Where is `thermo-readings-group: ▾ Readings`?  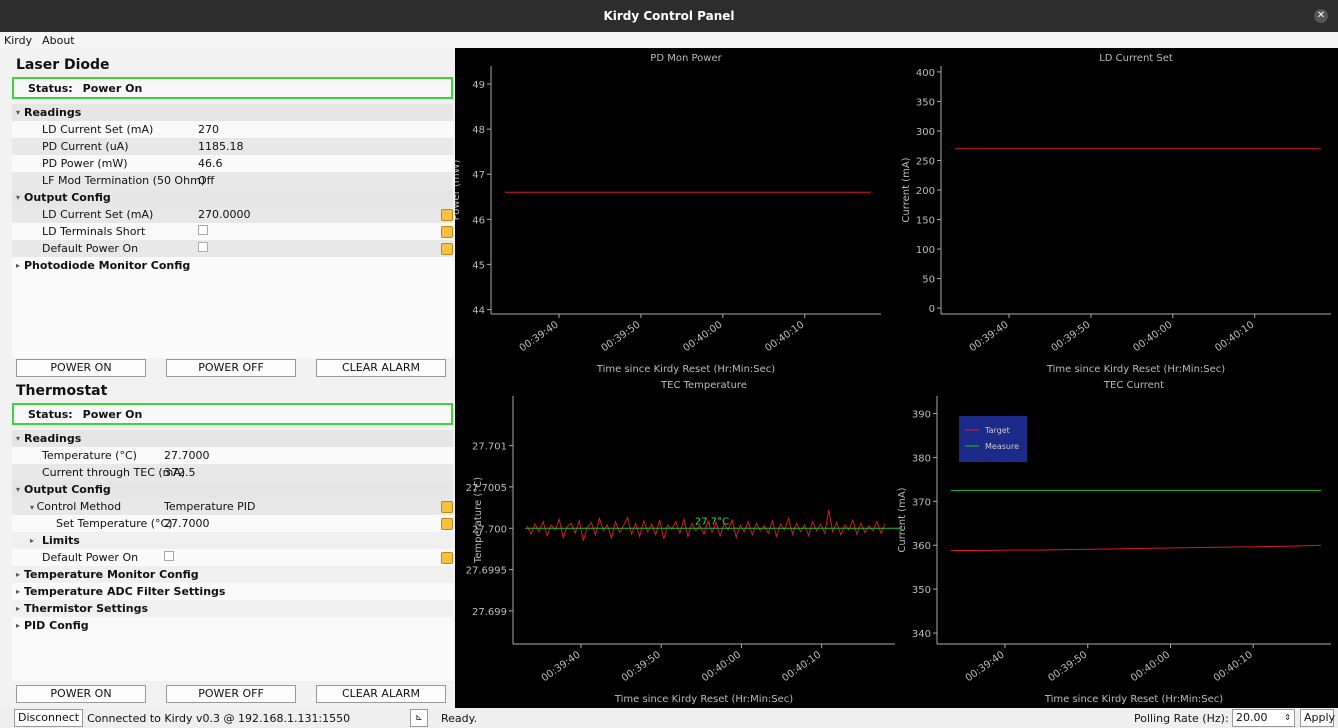
thermo-readings-group: ▾ Readings is located at coordinates (232, 438).